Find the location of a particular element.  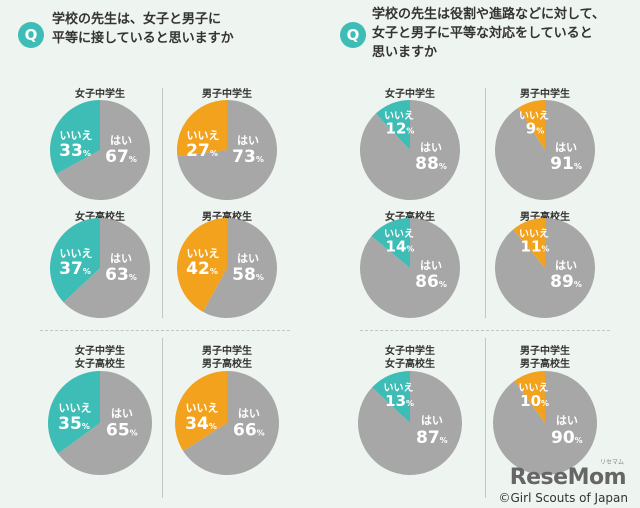

question-2-line-3: 思いますか is located at coordinates (405, 52).